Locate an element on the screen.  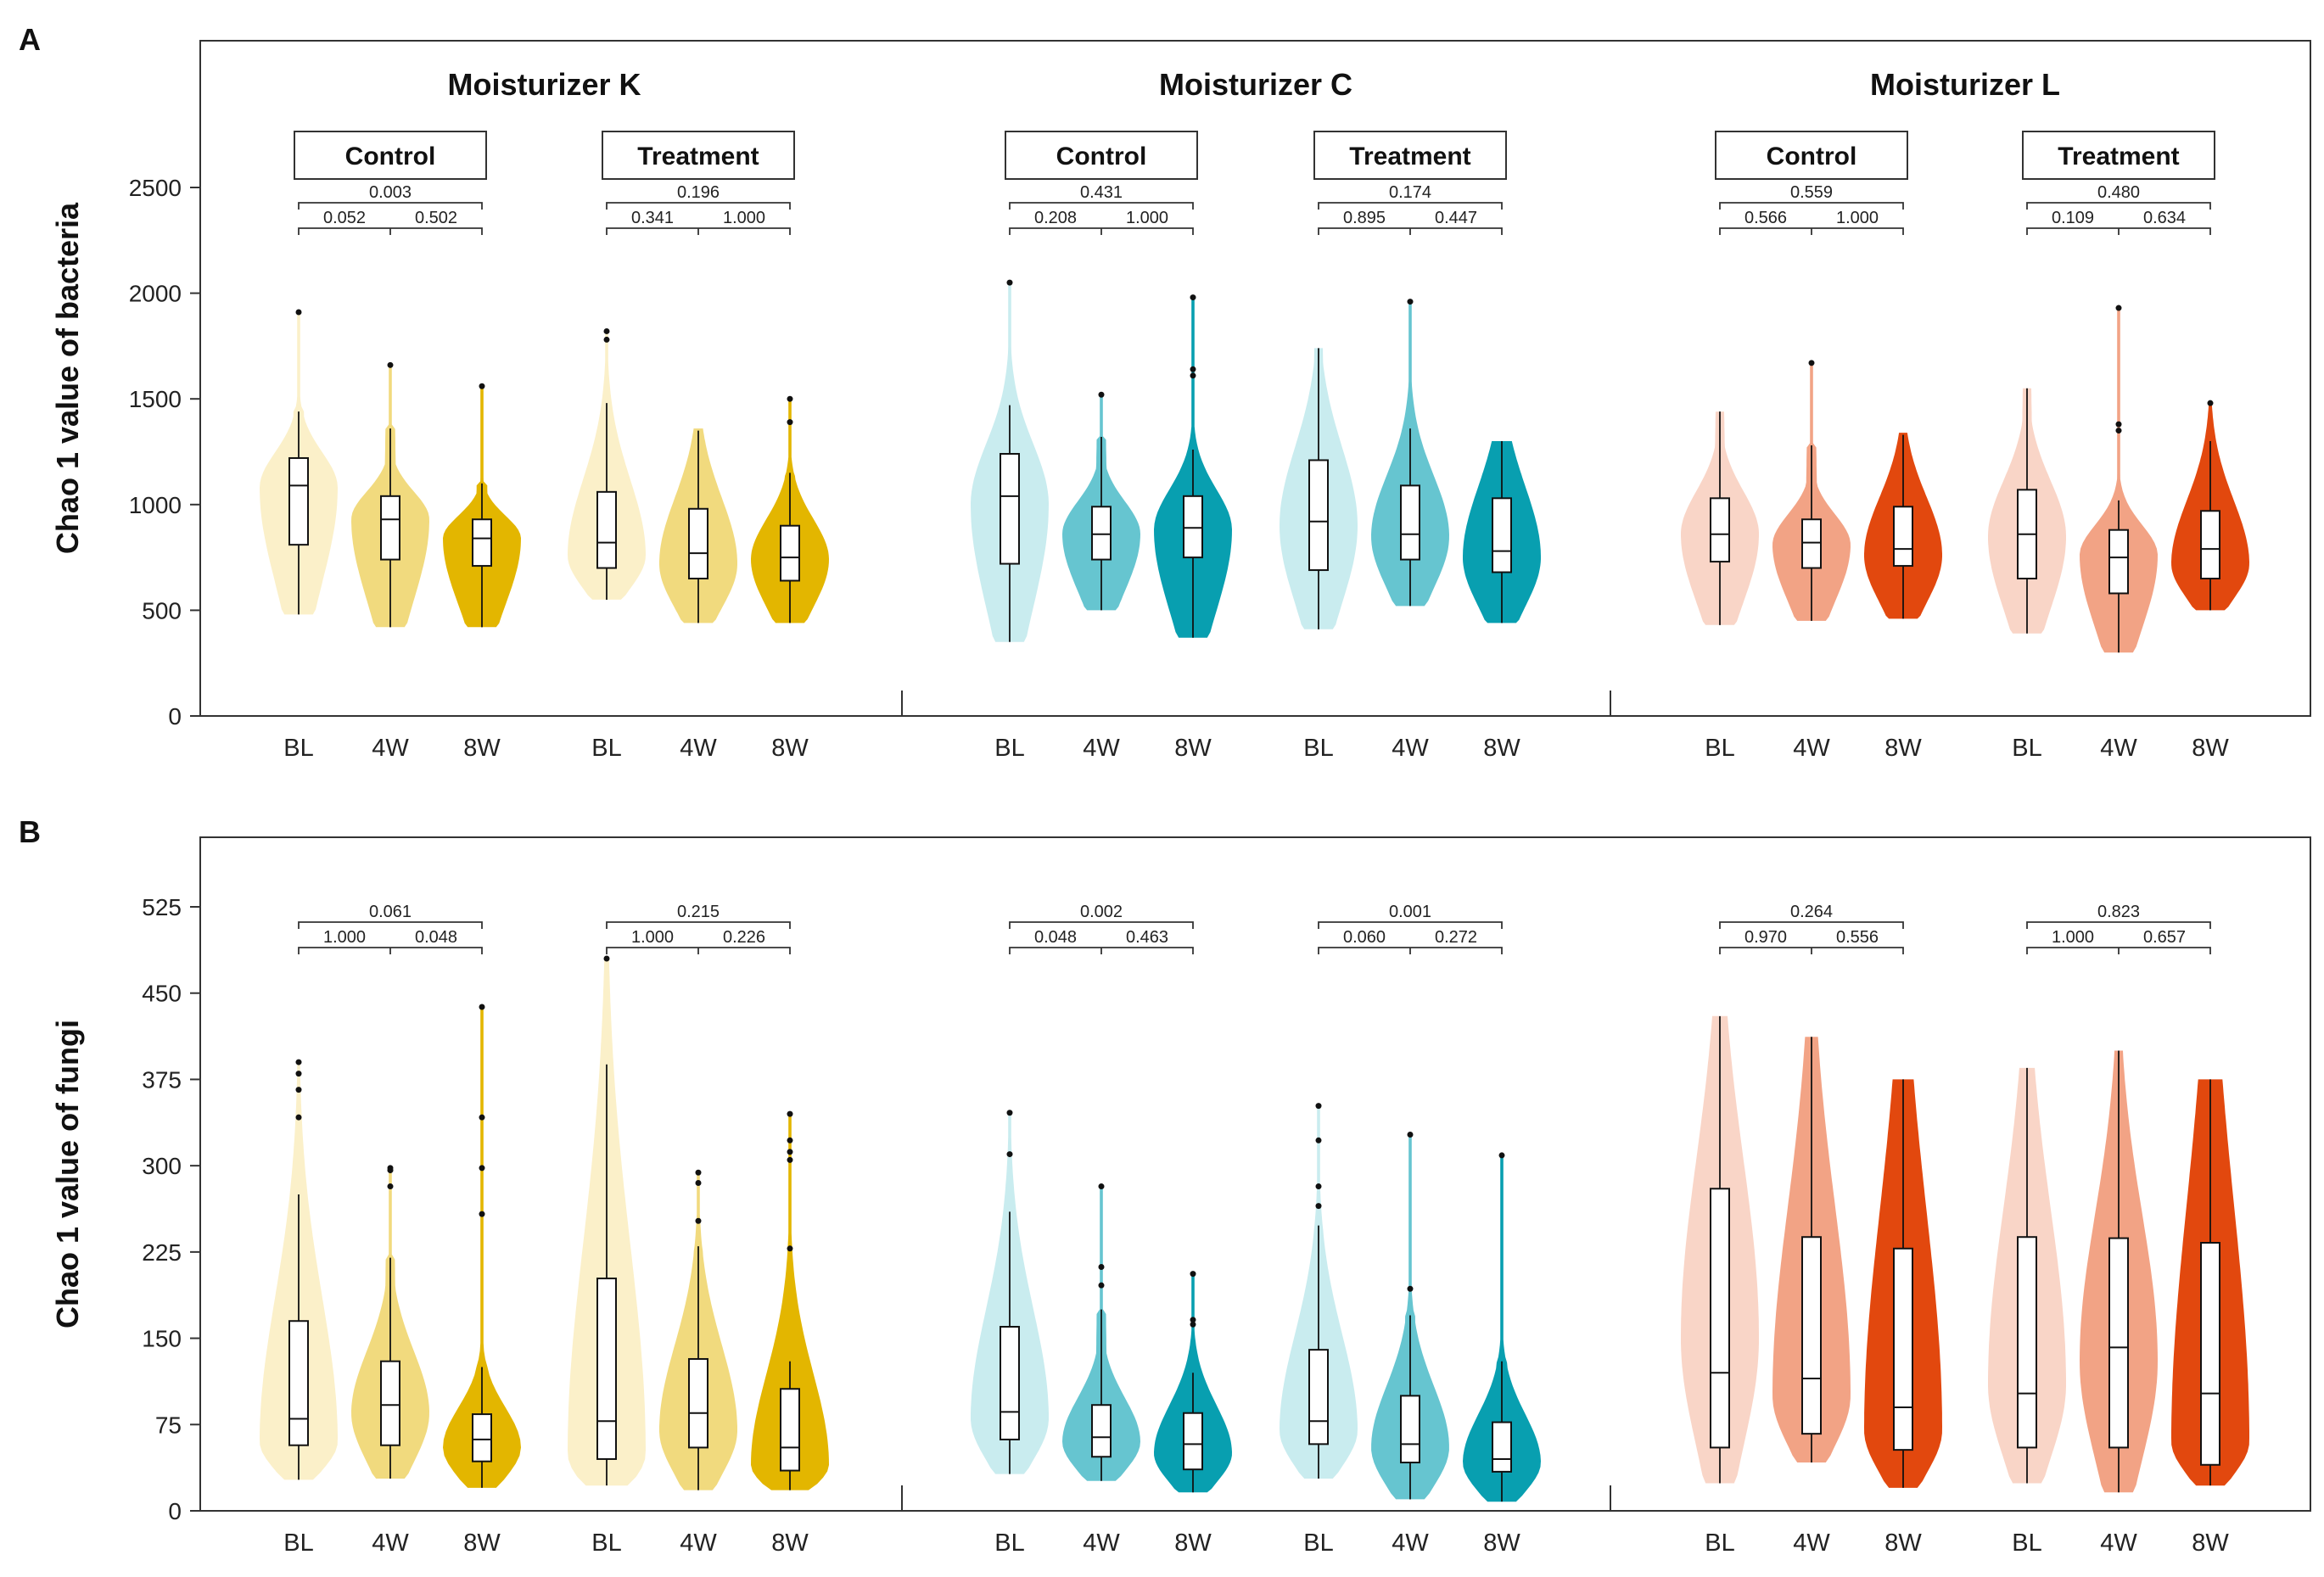
violin-moisturizer-c-control-bl is located at coordinates (1010, 460).